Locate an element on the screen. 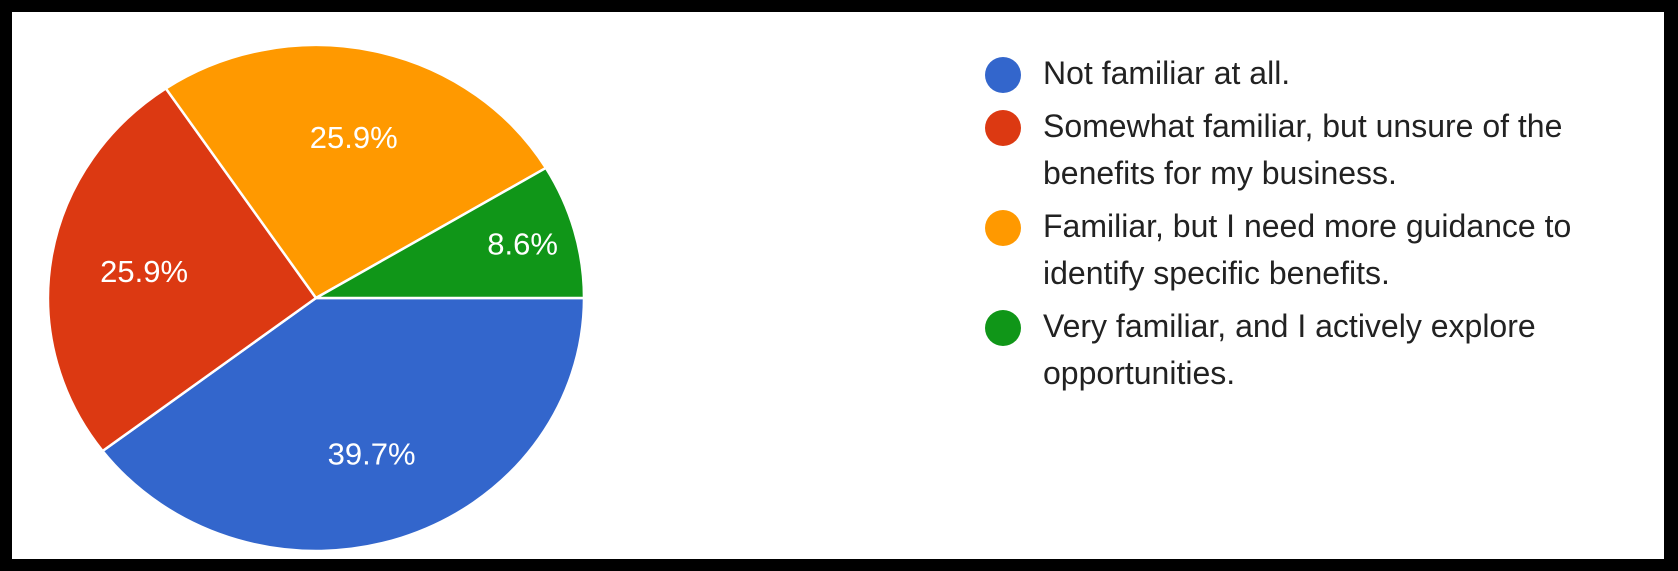 The height and width of the screenshot is (571, 1678). slice-very-familiar is located at coordinates (450, 233).